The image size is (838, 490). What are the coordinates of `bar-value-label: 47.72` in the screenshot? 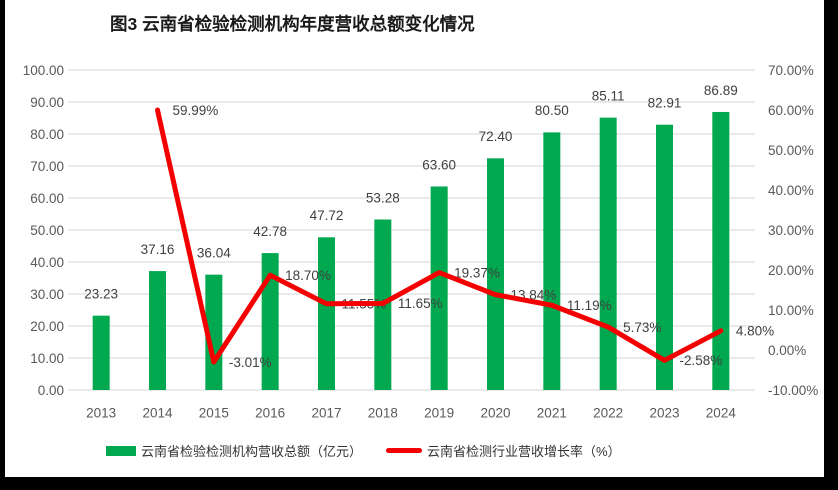 It's located at (327, 215).